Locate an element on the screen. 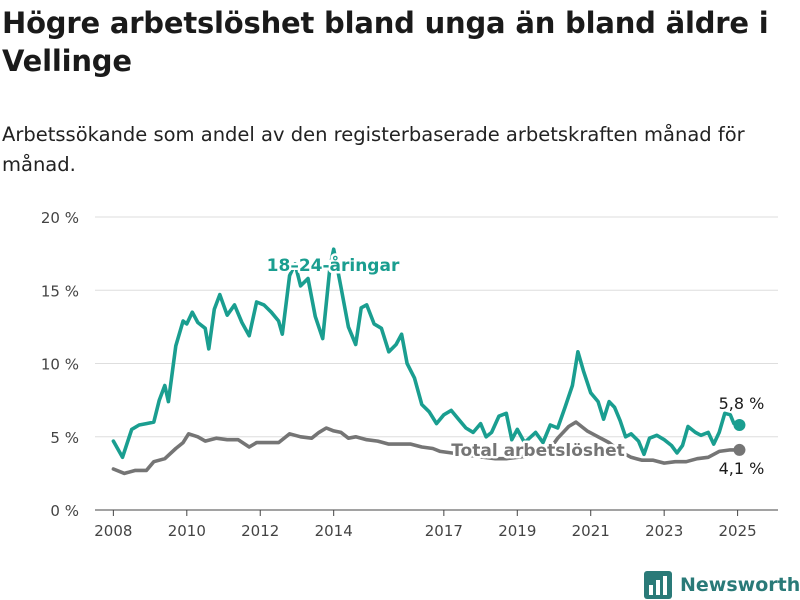 The image size is (800, 600). x-tick-label: 2023 is located at coordinates (664, 531).